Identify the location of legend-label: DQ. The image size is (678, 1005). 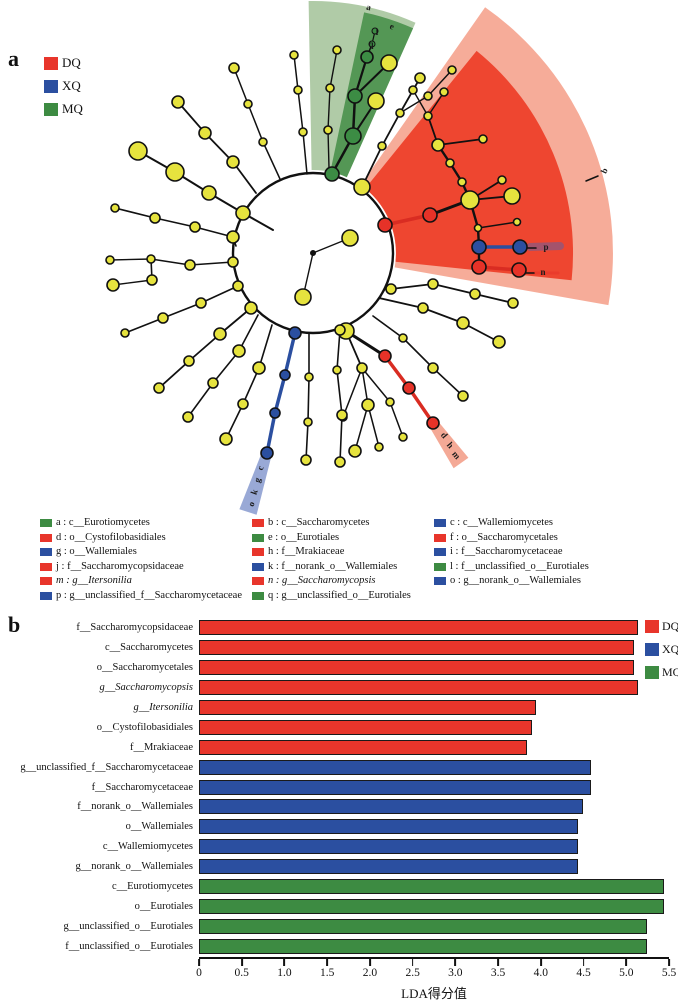
(71, 62).